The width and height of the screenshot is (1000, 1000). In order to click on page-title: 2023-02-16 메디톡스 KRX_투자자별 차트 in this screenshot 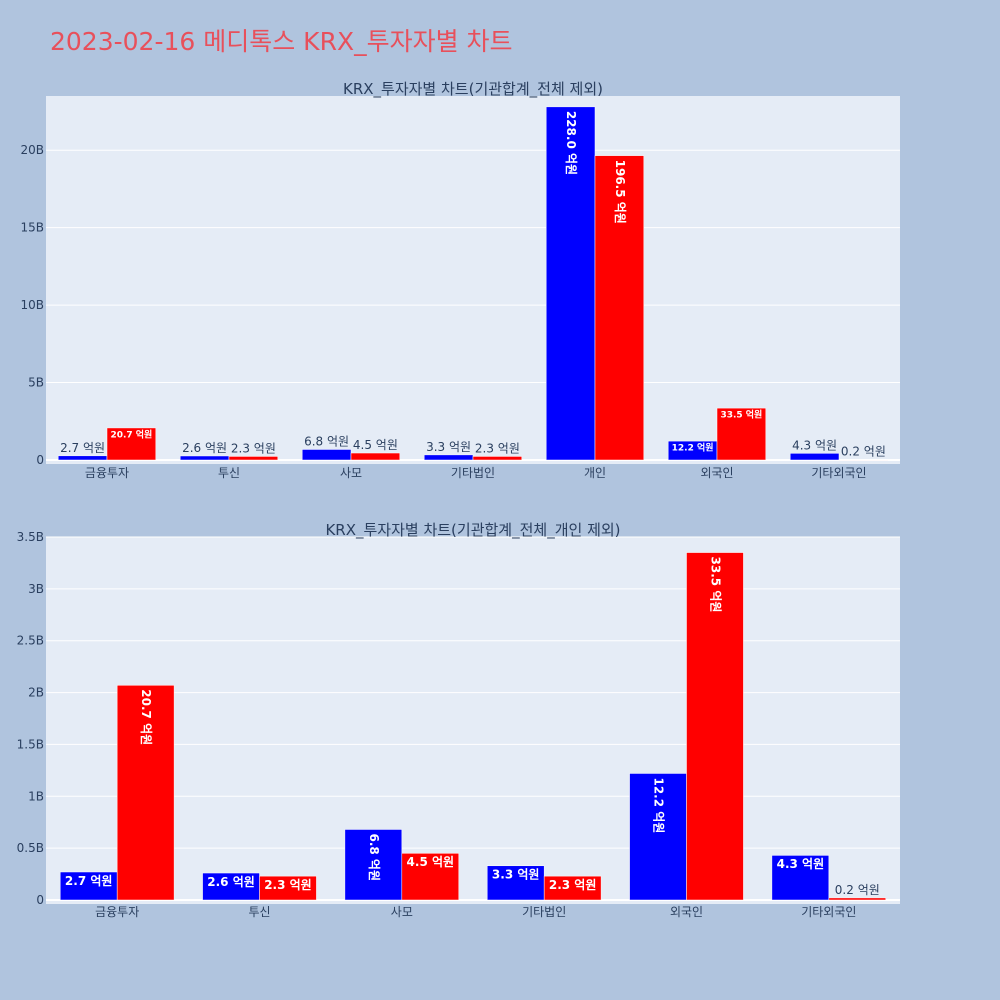, I will do `click(281, 41)`.